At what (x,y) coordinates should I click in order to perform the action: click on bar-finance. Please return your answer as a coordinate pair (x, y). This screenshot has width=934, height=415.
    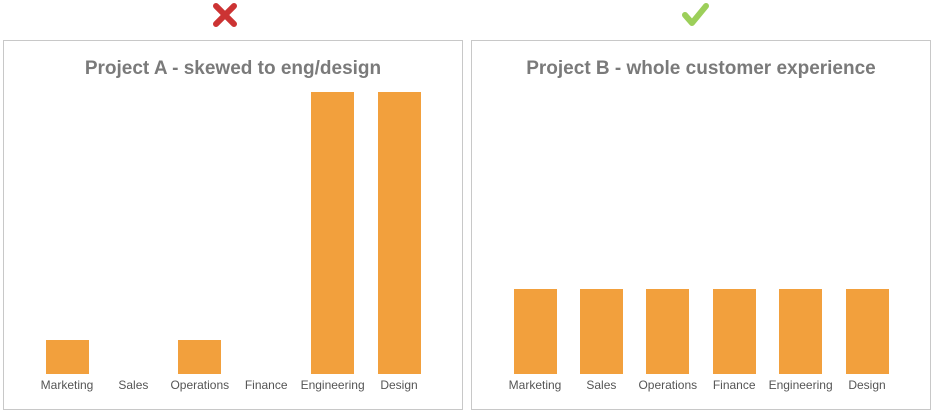
    Looking at the image, I should click on (734, 331).